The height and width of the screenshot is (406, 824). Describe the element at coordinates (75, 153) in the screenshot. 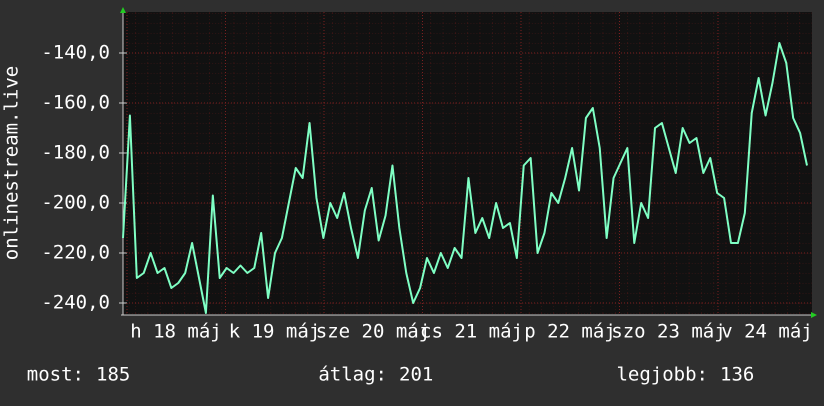

I see `y-tick-label: -180,0` at that location.